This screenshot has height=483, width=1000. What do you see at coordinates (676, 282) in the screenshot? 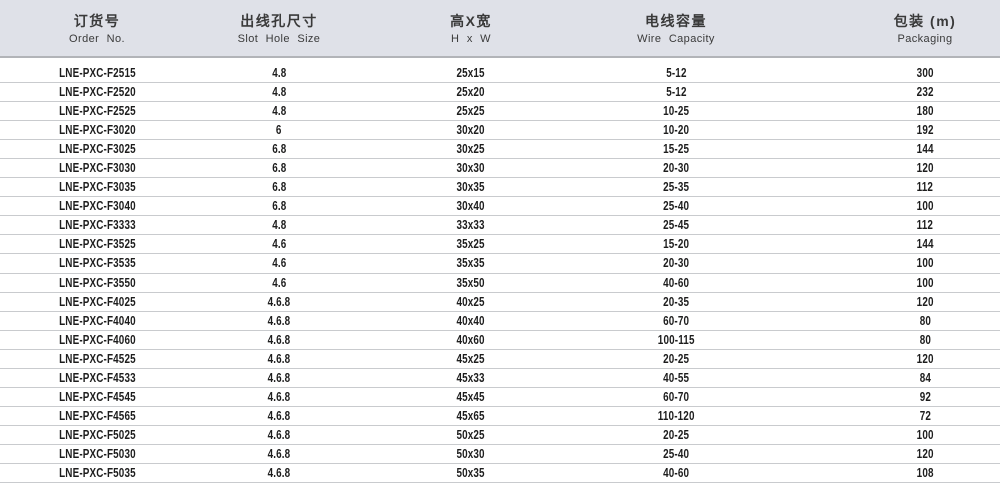
I see `cell-wire-capacity: 40-60` at bounding box center [676, 282].